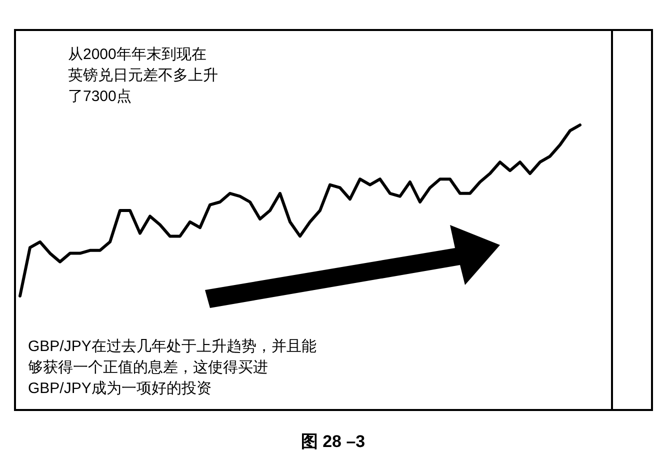 The width and height of the screenshot is (666, 476). Describe the element at coordinates (333, 442) in the screenshot. I see `text: 图 28 –3` at that location.